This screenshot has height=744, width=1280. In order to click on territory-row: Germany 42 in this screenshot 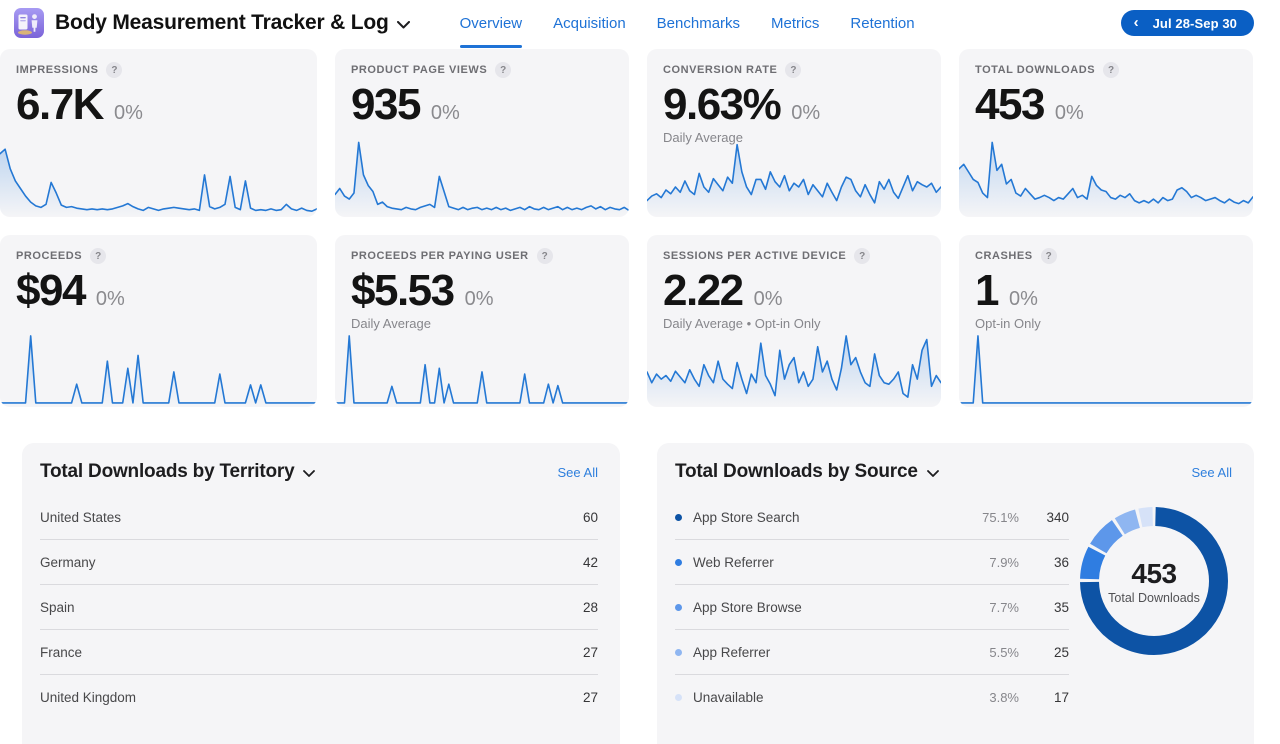, I will do `click(319, 562)`.